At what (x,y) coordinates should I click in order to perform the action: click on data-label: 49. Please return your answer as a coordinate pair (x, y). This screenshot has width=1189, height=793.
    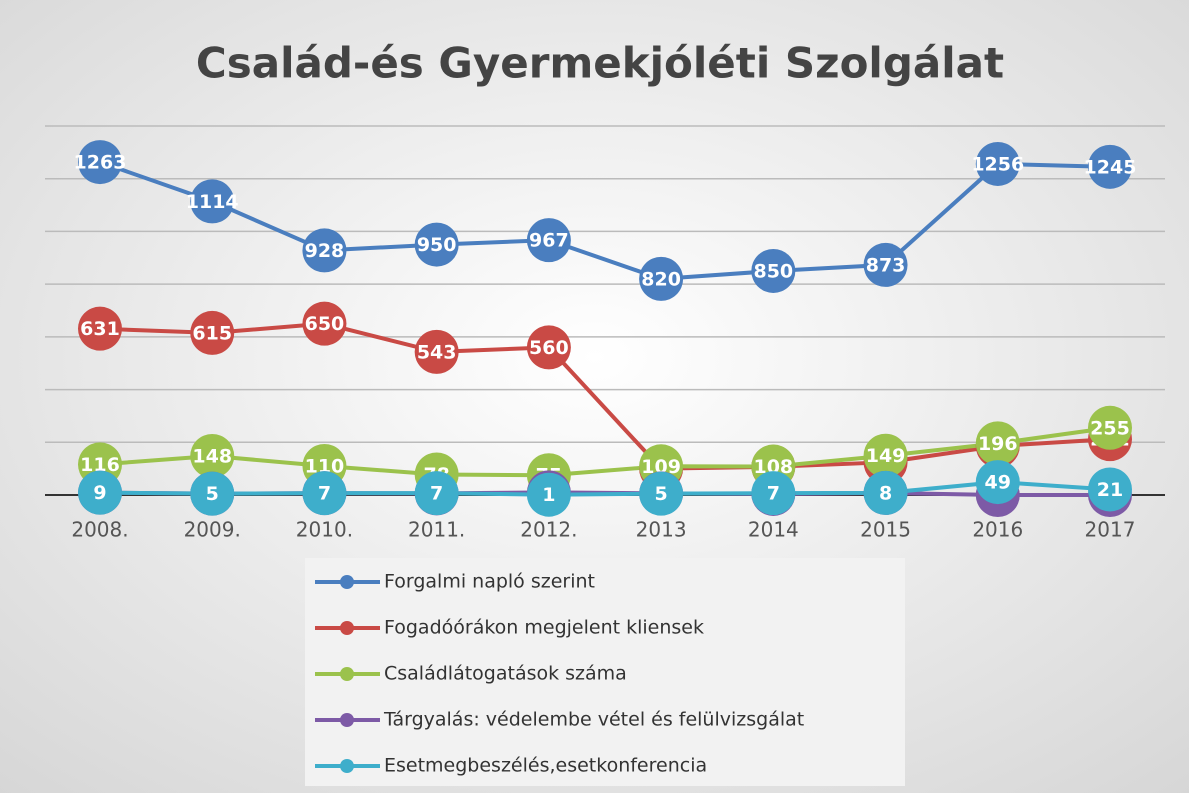
    Looking at the image, I should click on (998, 483).